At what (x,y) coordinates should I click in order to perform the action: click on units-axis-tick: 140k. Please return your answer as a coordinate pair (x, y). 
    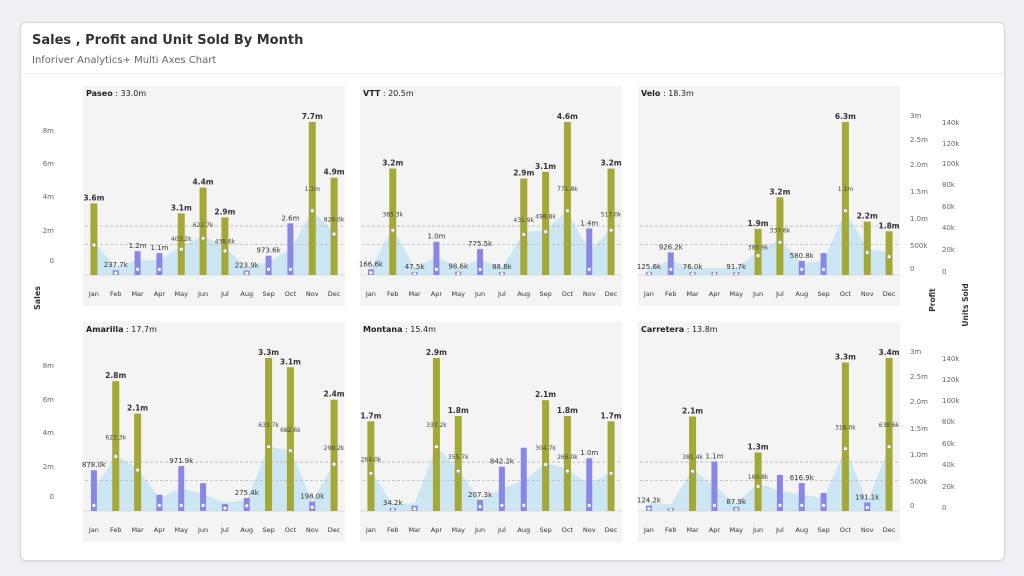
    Looking at the image, I should click on (951, 359).